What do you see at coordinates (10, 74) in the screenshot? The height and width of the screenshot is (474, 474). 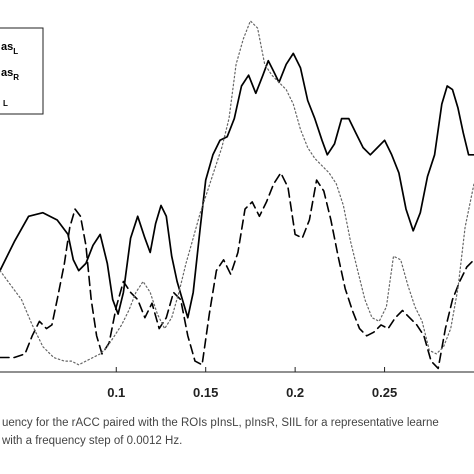 I see `legend-entry-2: asR` at bounding box center [10, 74].